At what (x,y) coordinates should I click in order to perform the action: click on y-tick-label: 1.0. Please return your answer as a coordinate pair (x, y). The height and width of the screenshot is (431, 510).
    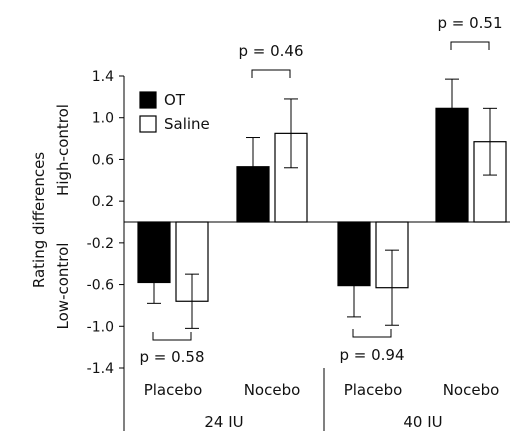
    Looking at the image, I should click on (103, 119).